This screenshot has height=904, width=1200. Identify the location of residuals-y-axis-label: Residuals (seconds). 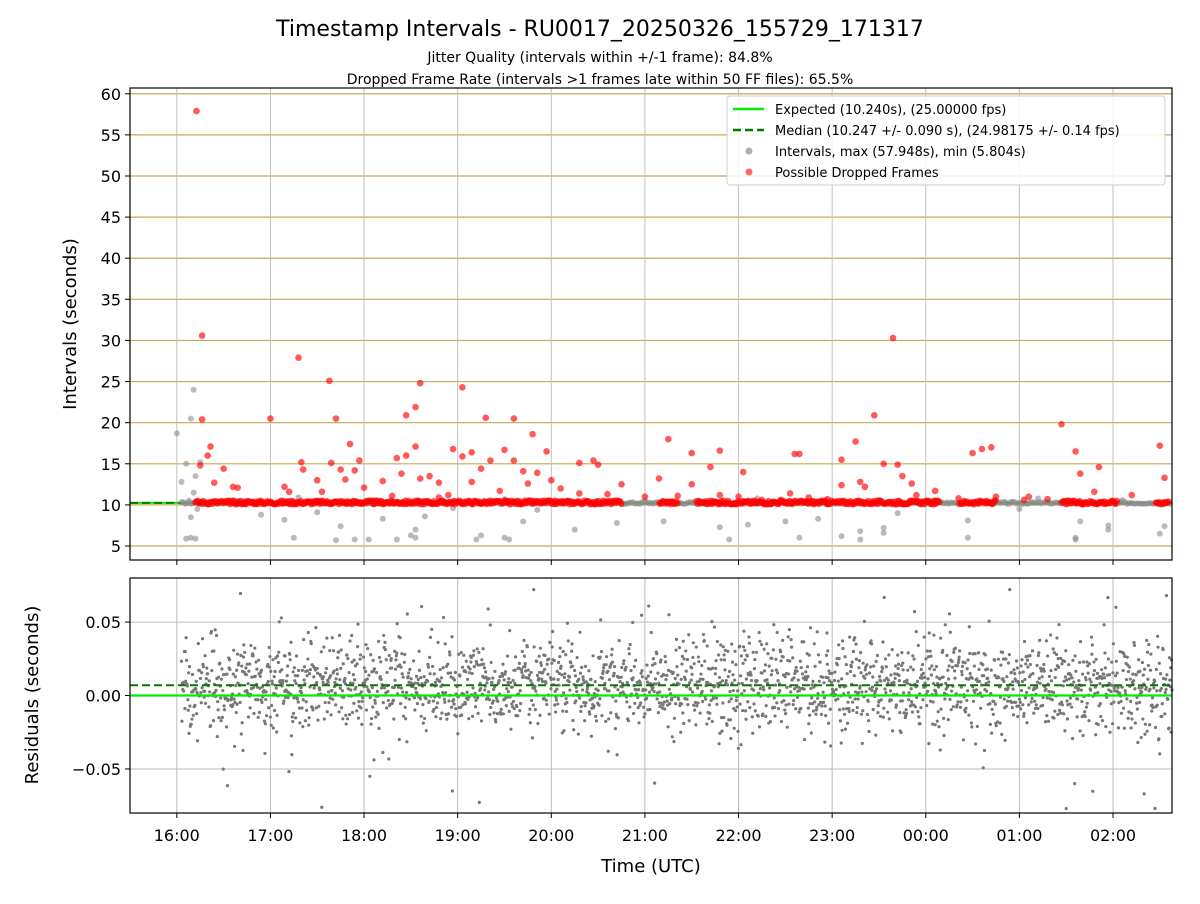
(32, 695).